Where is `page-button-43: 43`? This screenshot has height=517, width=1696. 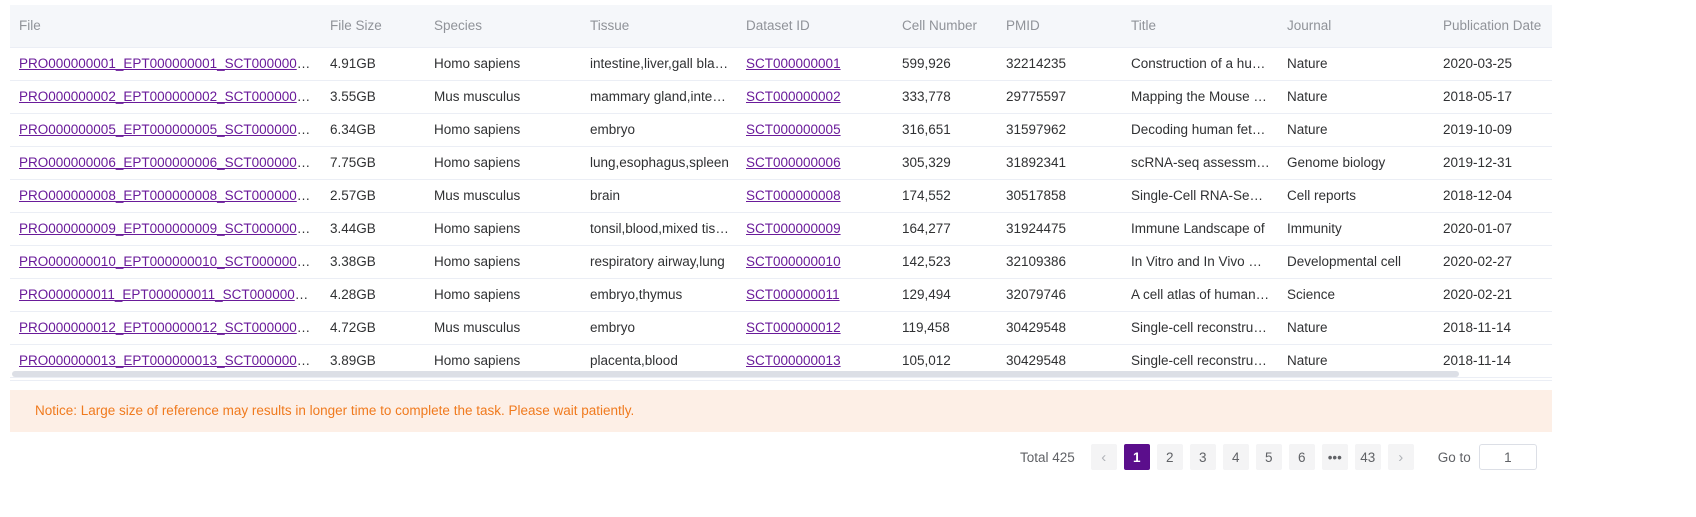
page-button-43: 43 is located at coordinates (1367, 457).